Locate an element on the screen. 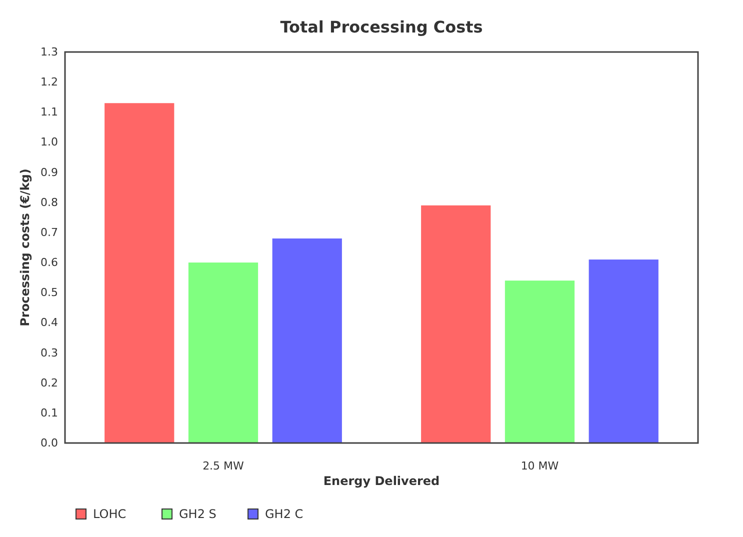 The height and width of the screenshot is (537, 743). y-axis-title: Processing costs (€/kg) is located at coordinates (25, 247).